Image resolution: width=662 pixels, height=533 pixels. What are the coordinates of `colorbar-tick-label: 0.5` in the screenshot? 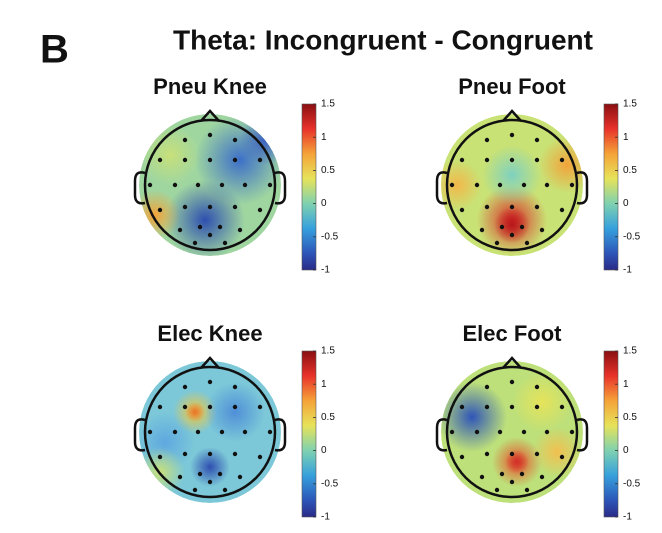 It's located at (630, 170).